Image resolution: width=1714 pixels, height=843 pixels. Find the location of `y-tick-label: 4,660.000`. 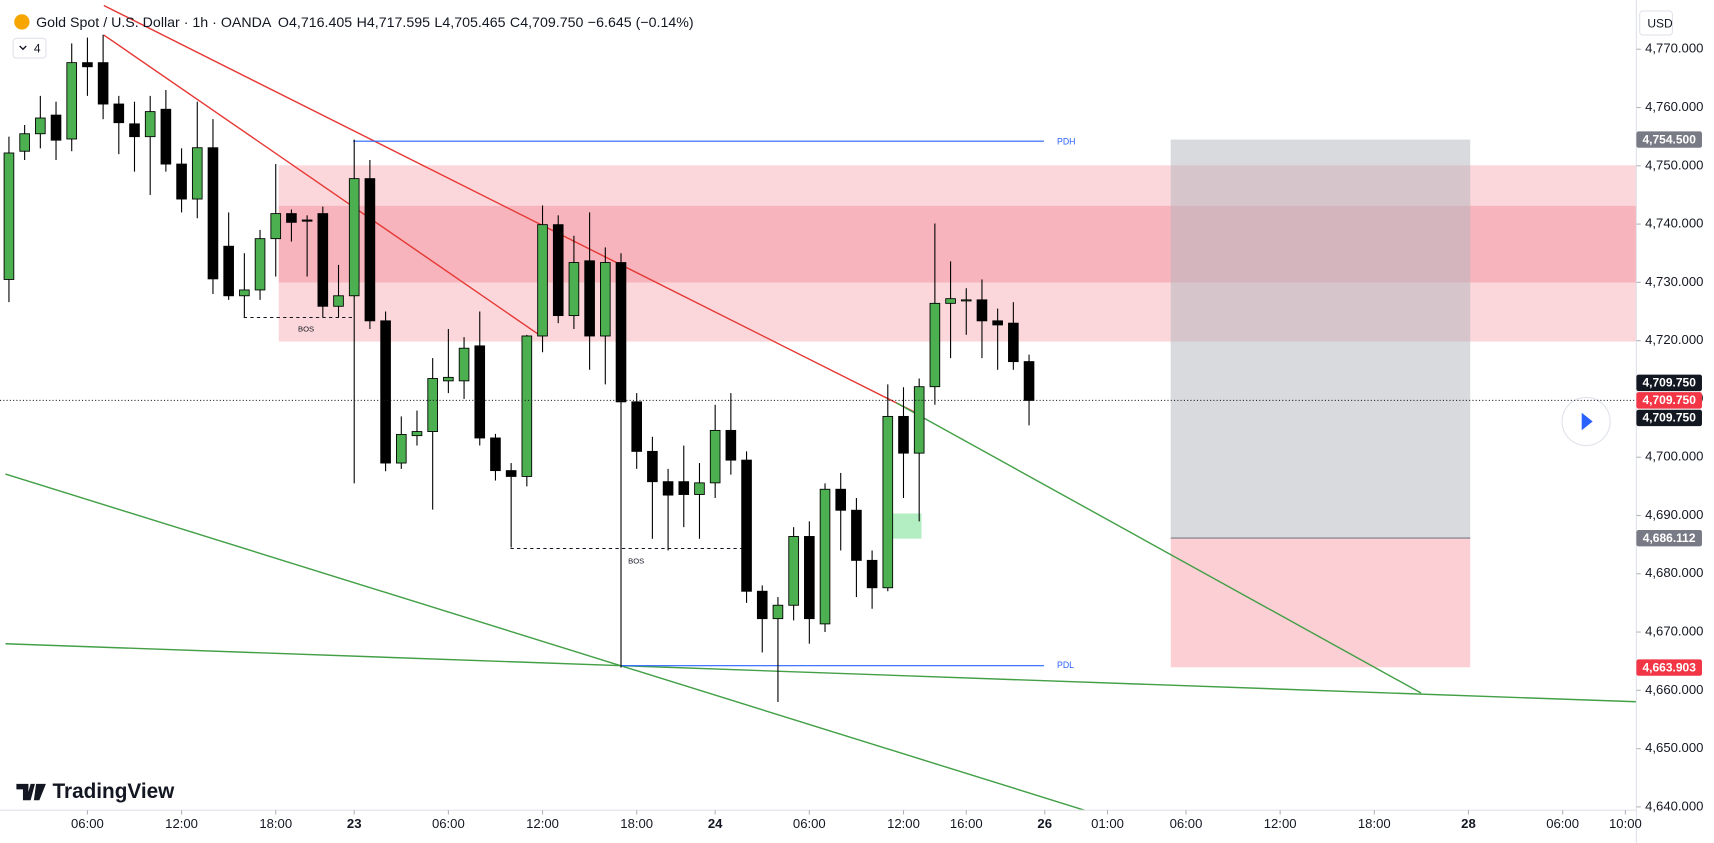

y-tick-label: 4,660.000 is located at coordinates (1674, 689).